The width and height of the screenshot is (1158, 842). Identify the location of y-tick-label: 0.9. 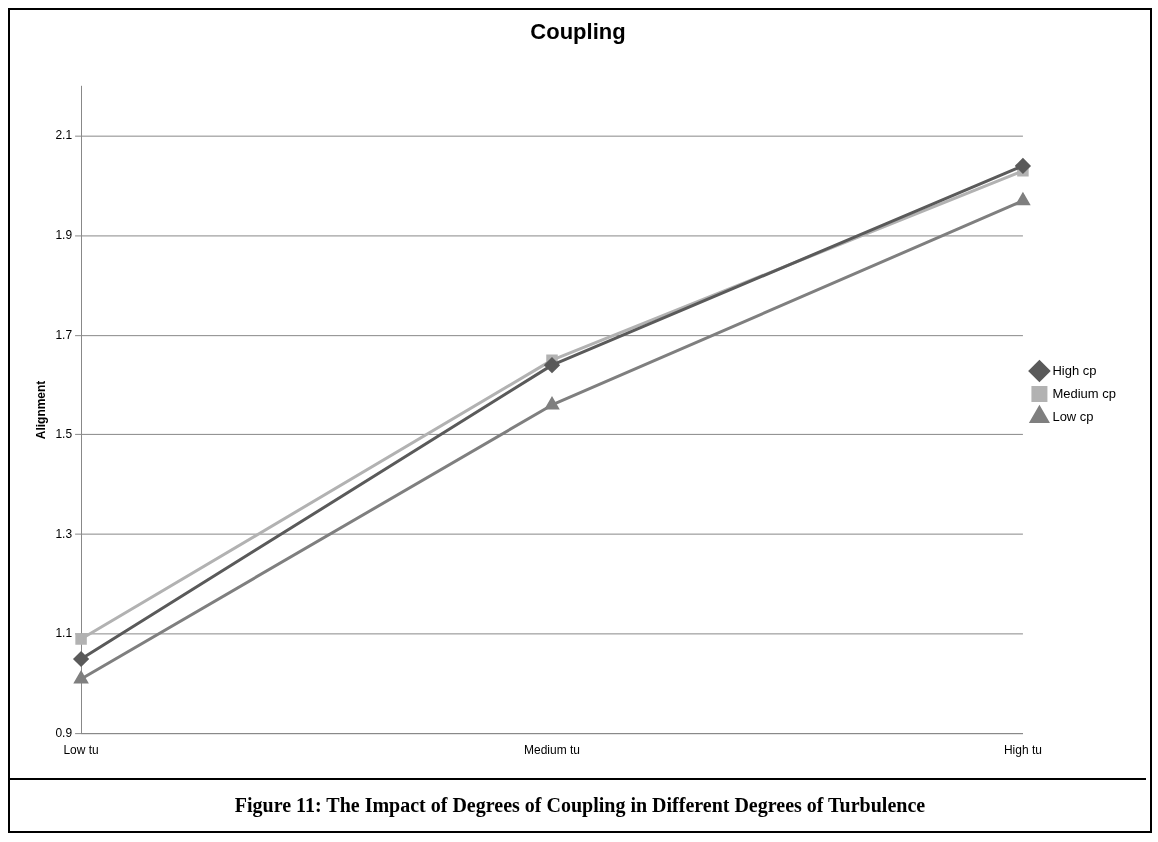
(64, 733).